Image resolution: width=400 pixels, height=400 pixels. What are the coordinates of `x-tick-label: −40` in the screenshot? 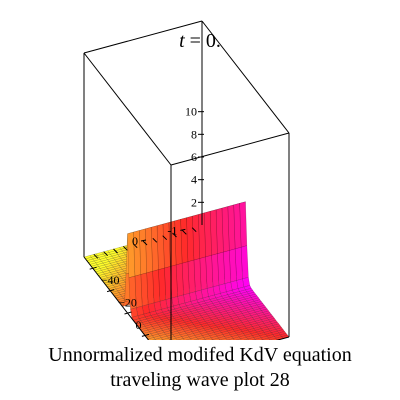 It's located at (110, 280).